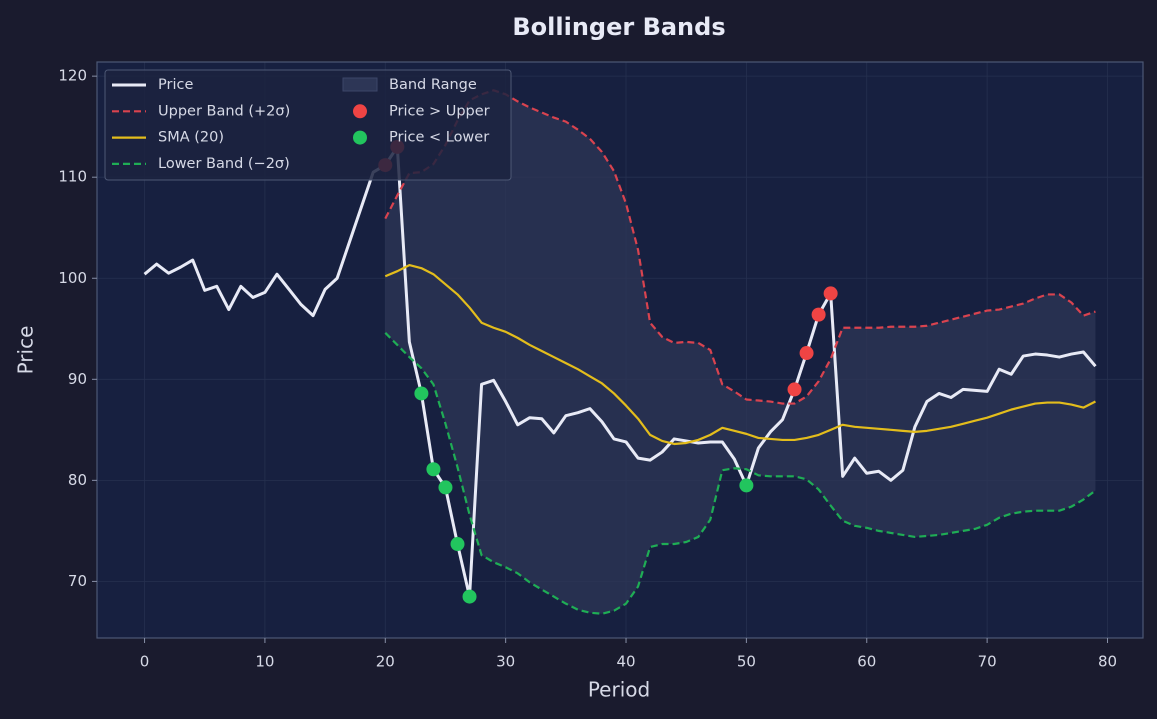  What do you see at coordinates (264, 662) in the screenshot?
I see `x-tick-label: 10` at bounding box center [264, 662].